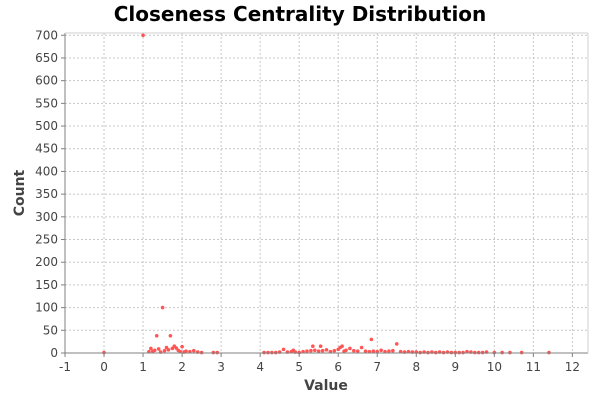 The height and width of the screenshot is (400, 600). Describe the element at coordinates (326, 386) in the screenshot. I see `x-axis-label: Value` at that location.